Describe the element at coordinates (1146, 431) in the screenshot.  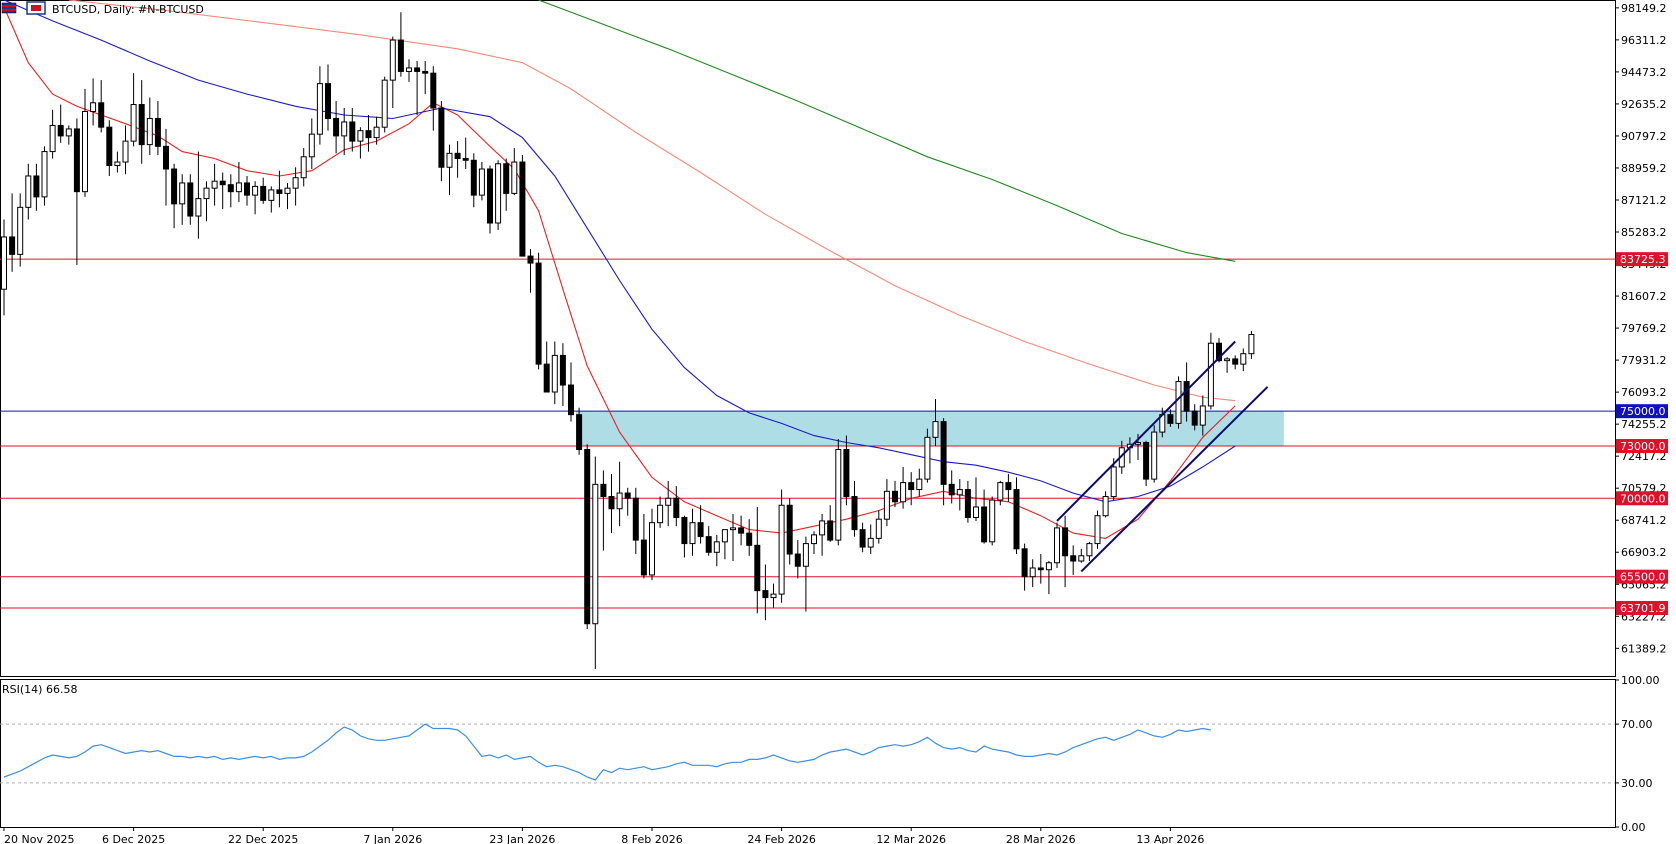
I see `channel-line-upper` at that location.